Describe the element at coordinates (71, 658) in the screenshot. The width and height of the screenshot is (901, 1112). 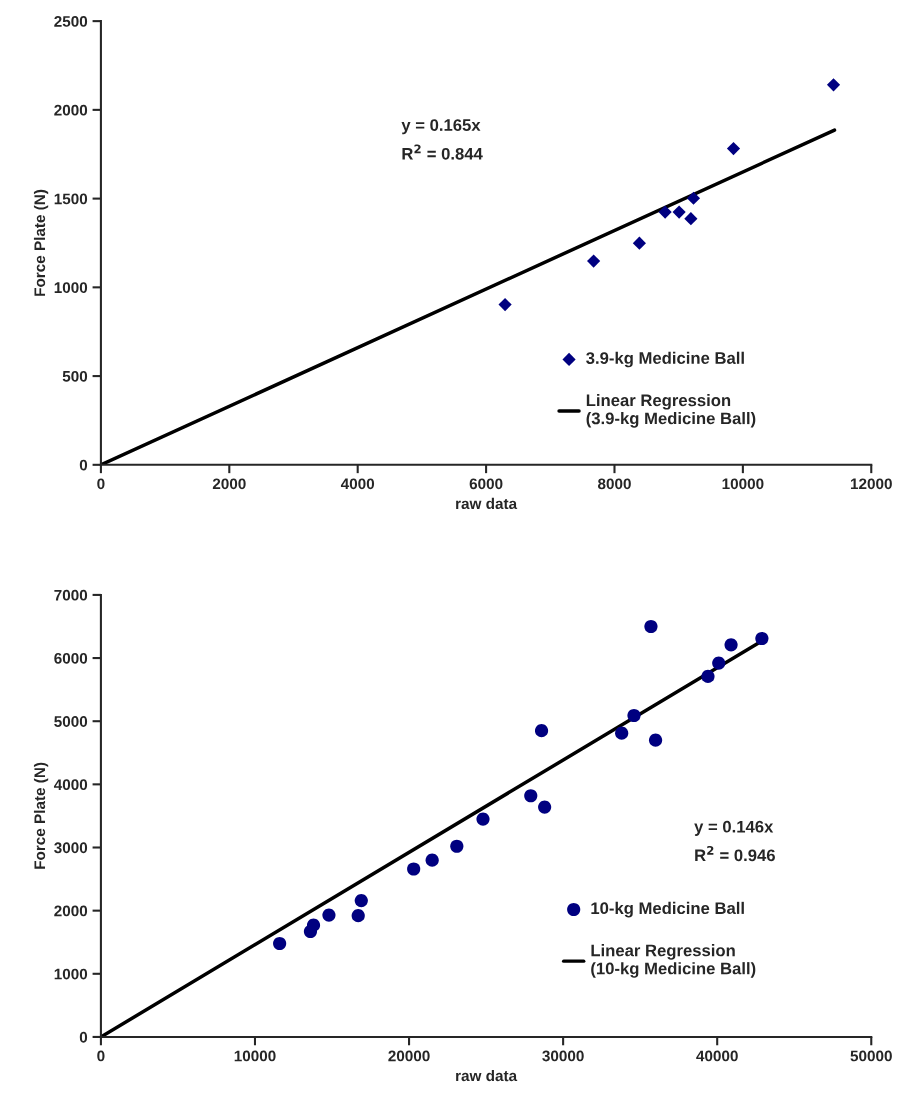
I see `y-tick-label: 6000` at that location.